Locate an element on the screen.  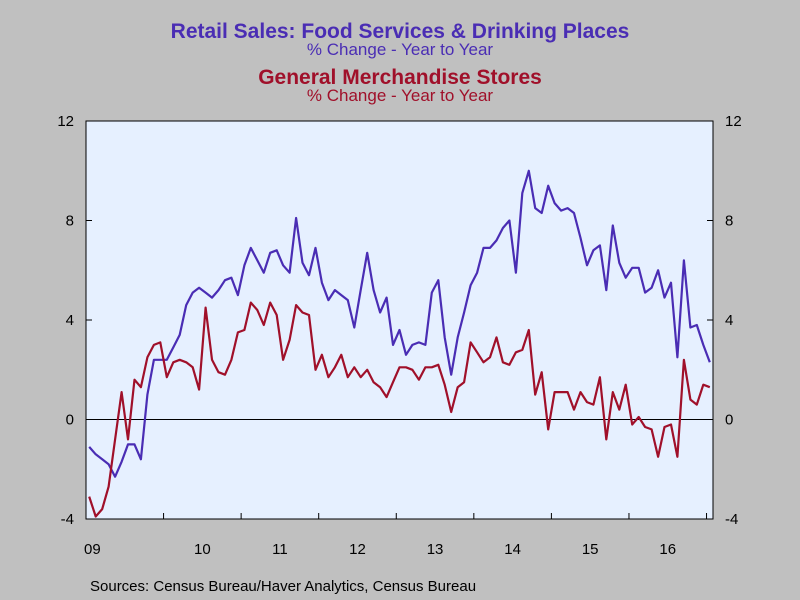
series2-title: General Merchandise Stores is located at coordinates (400, 77).